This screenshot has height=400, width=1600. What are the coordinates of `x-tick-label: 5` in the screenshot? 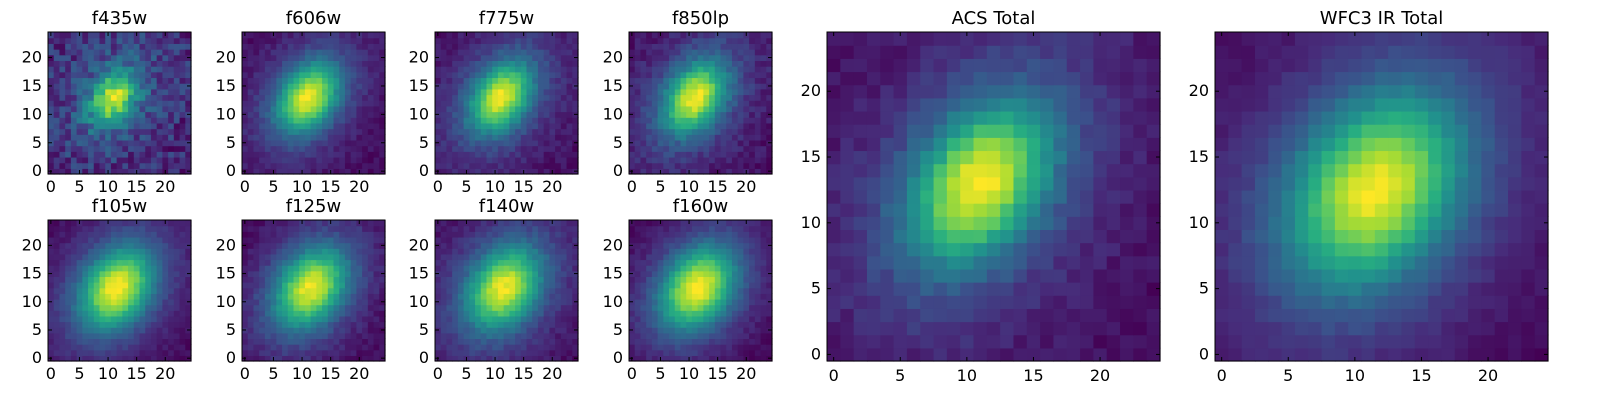 It's located at (273, 373).